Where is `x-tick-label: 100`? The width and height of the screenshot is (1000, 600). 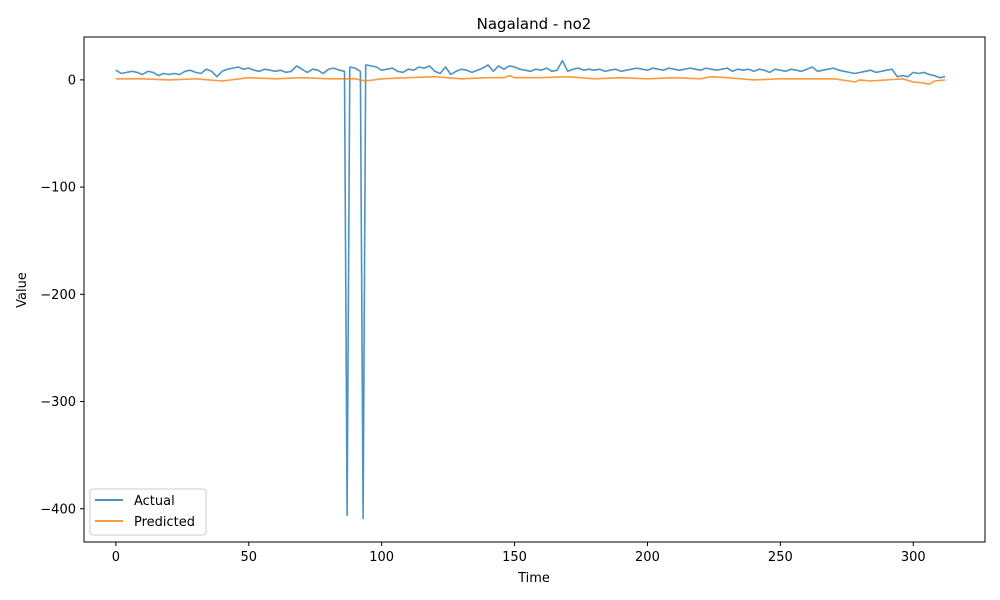 x-tick-label: 100 is located at coordinates (381, 557).